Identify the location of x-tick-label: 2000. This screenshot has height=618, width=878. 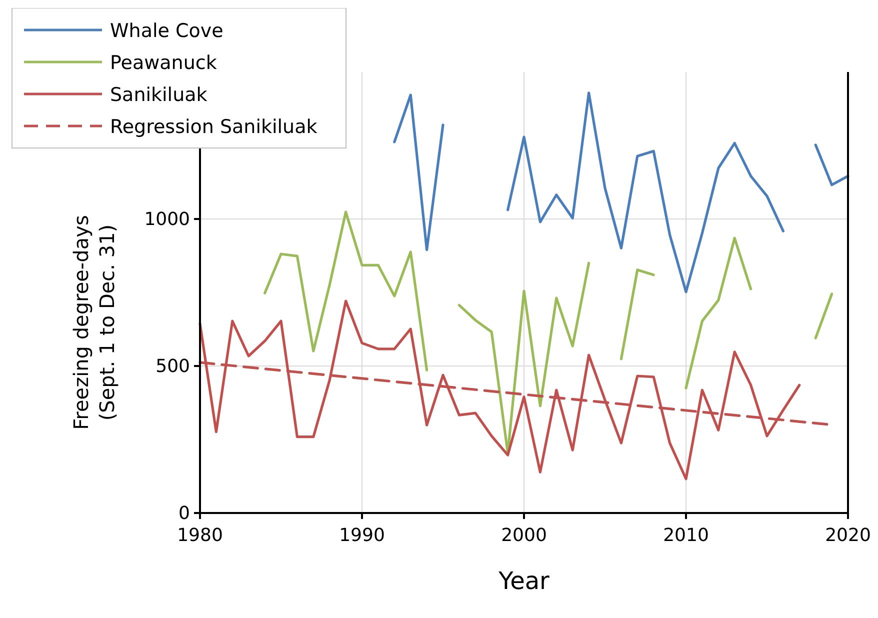
(524, 535).